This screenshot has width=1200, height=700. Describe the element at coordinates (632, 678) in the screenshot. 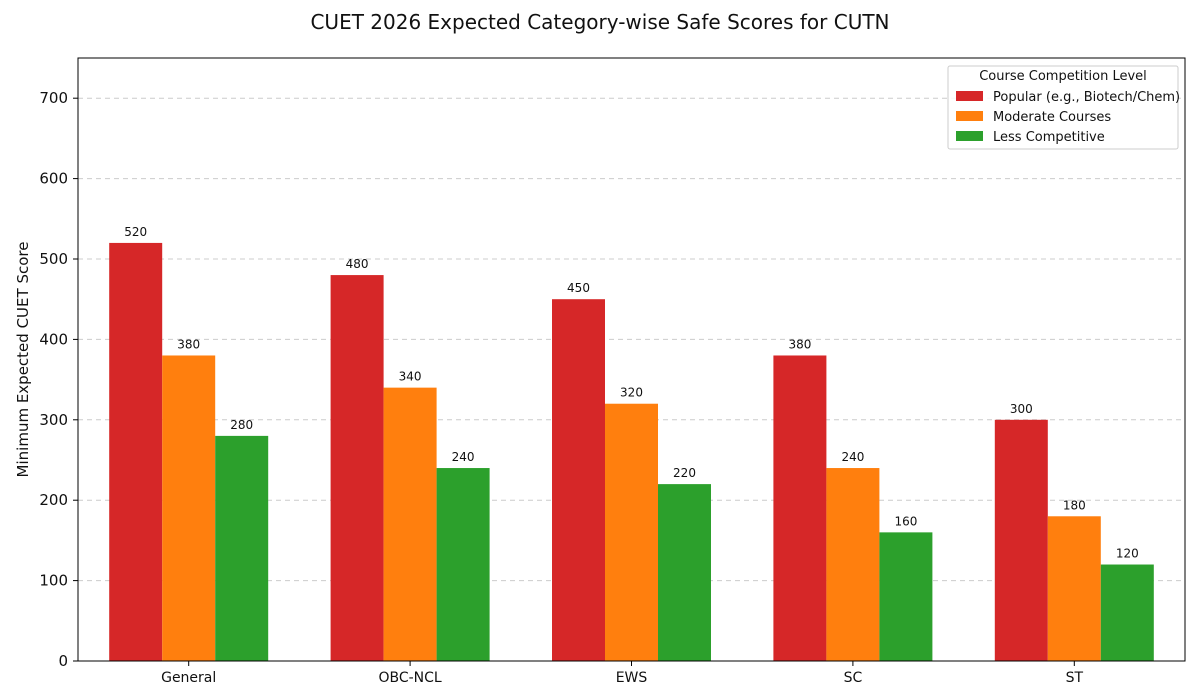

I see `x-tick-label: EWS` at that location.